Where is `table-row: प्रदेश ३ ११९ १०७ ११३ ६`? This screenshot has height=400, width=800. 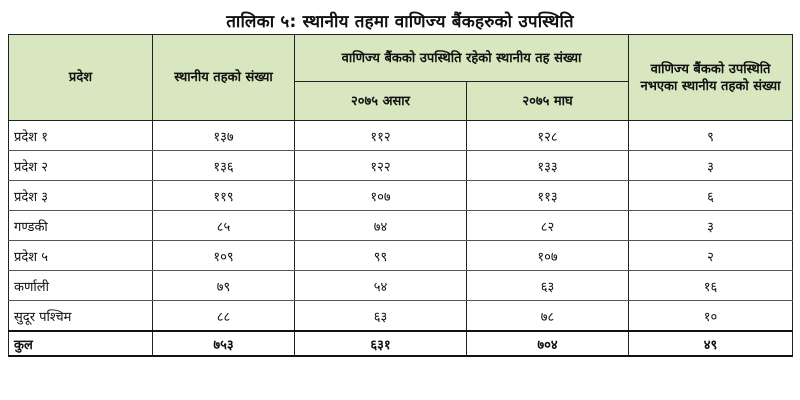 table-row: प्रदेश ३ ११९ १०७ ११३ ६ is located at coordinates (401, 195).